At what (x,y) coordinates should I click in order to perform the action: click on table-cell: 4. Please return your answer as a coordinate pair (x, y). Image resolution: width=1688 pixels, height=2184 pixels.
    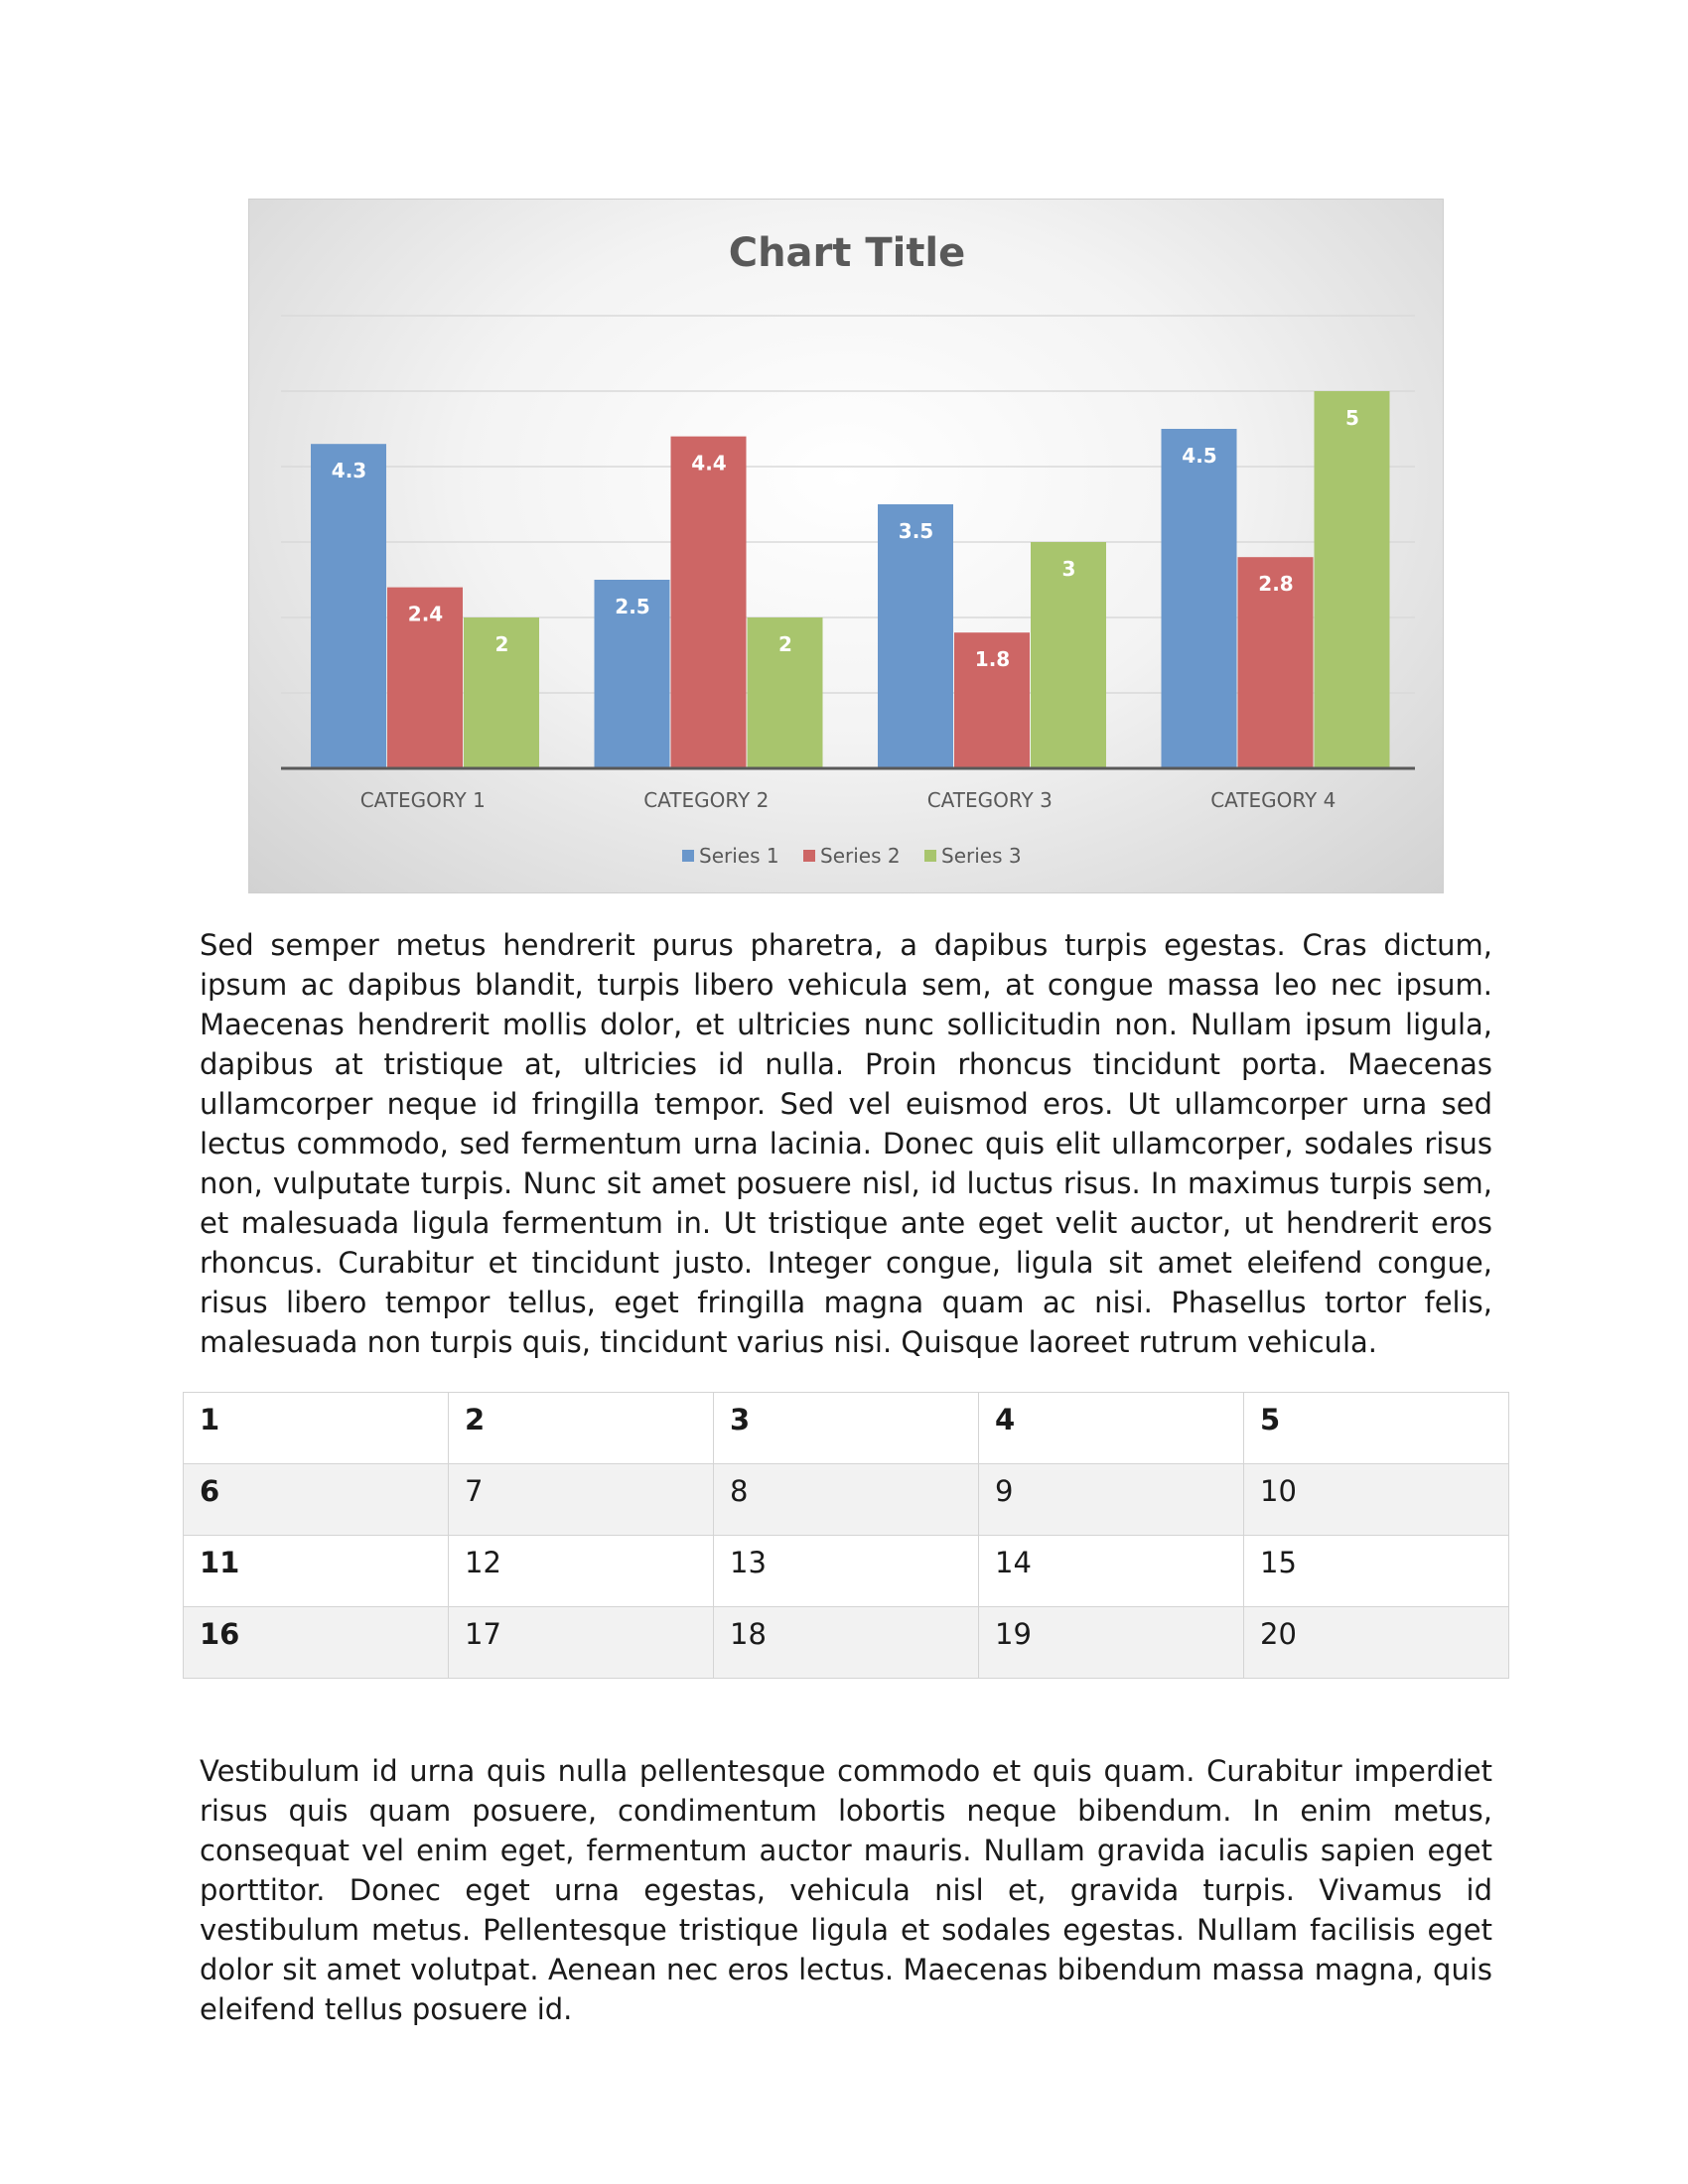
    Looking at the image, I should click on (1111, 1428).